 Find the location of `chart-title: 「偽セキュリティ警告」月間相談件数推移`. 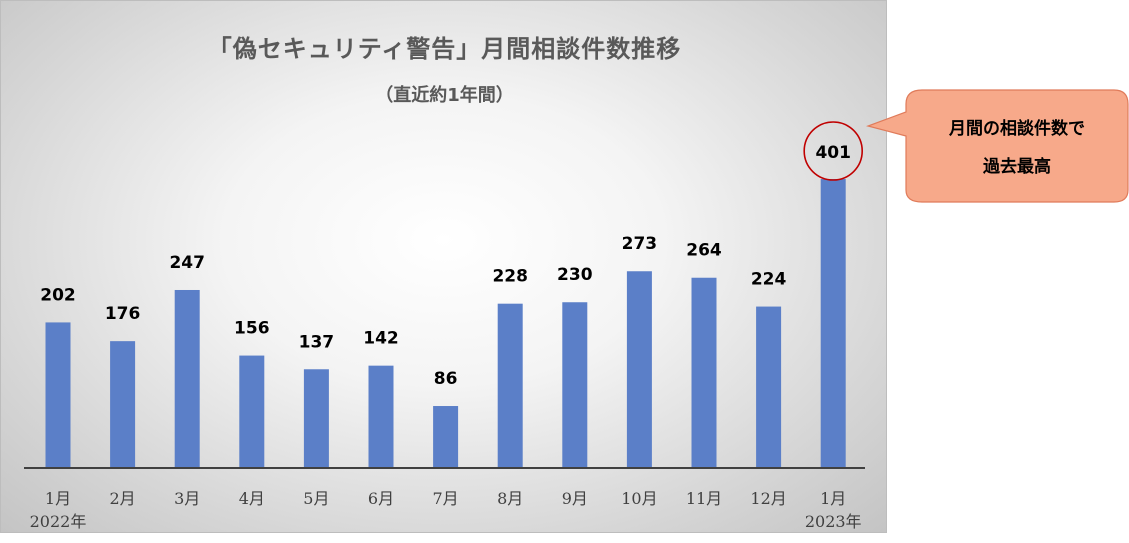

chart-title: 「偽セキュリティ警告」月間相談件数推移 is located at coordinates (444, 49).